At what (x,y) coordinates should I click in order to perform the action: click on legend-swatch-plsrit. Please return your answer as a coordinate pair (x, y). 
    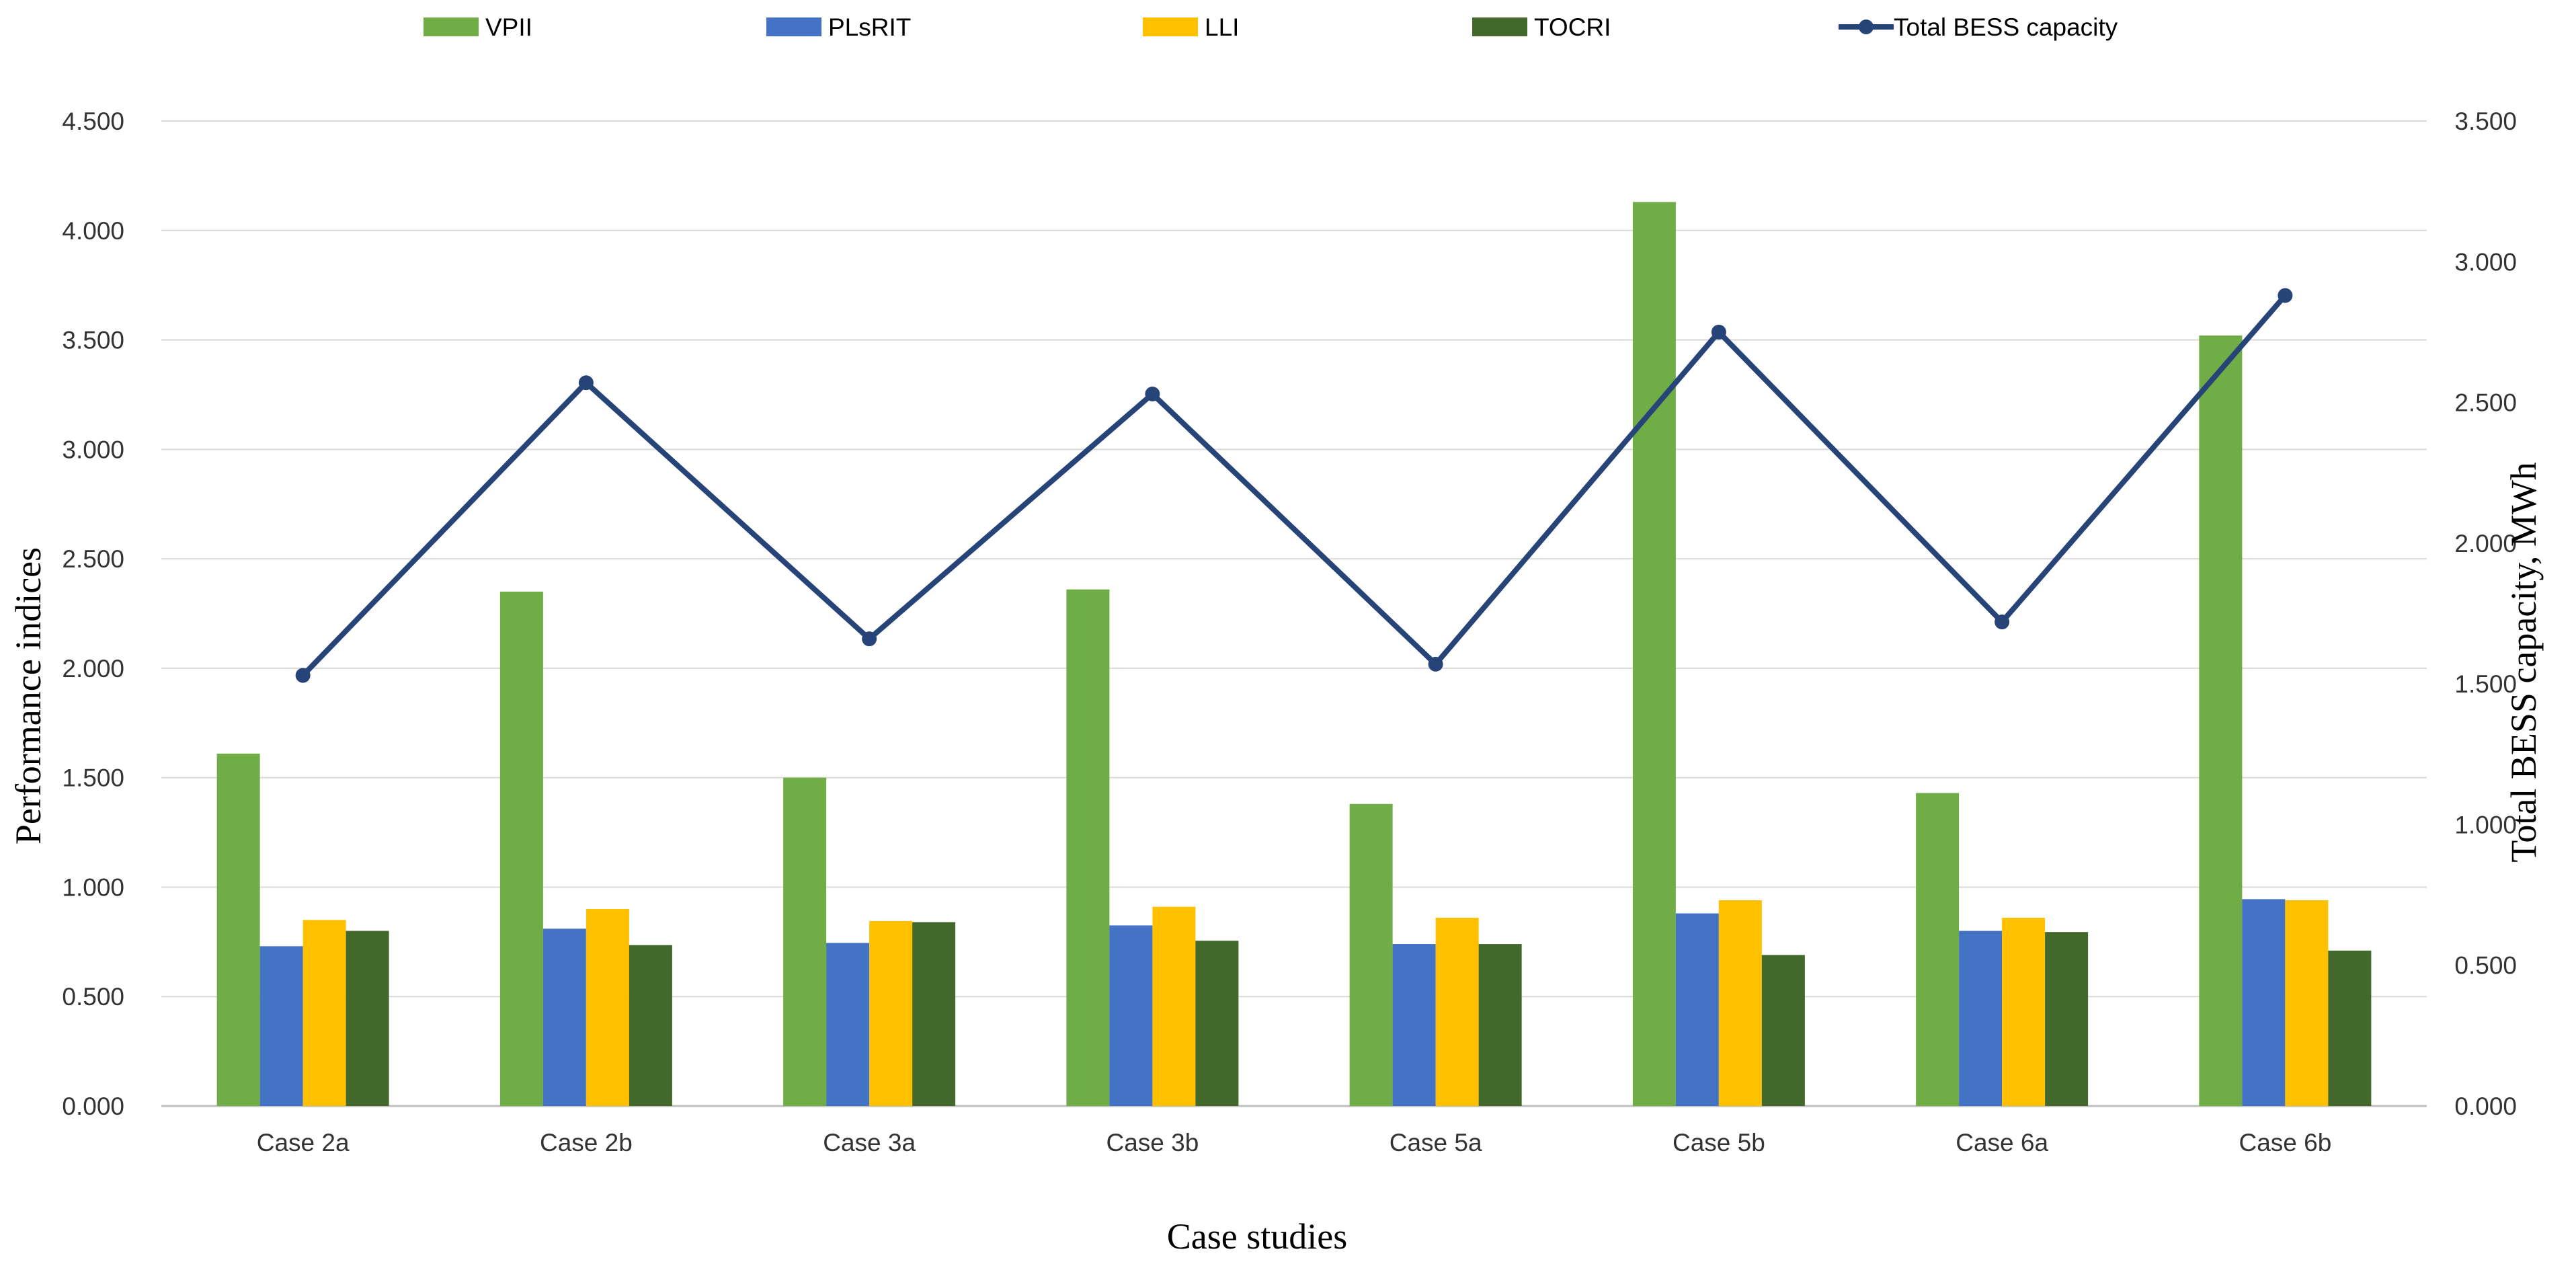
    Looking at the image, I should click on (793, 26).